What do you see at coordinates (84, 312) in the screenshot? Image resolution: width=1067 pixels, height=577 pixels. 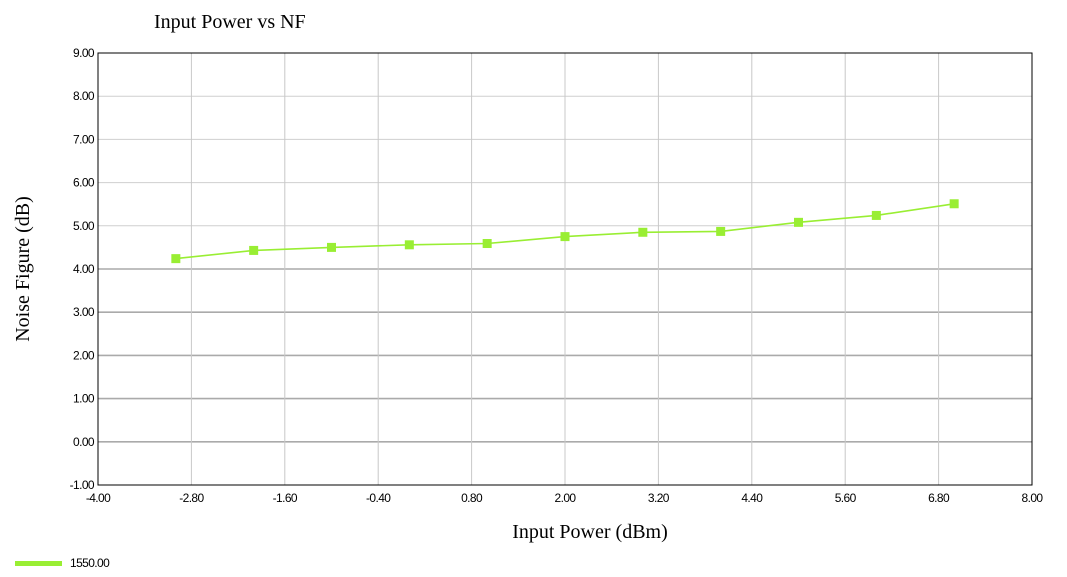 I see `y-tick-label: 3.00` at bounding box center [84, 312].